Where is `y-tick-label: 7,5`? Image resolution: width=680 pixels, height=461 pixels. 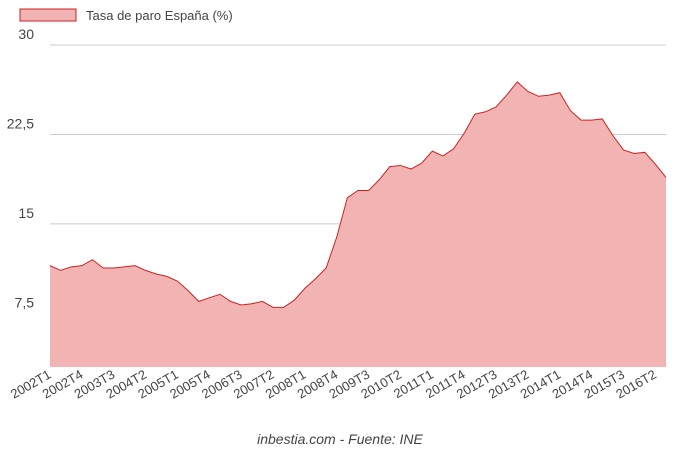
y-tick-label: 7,5 is located at coordinates (25, 302).